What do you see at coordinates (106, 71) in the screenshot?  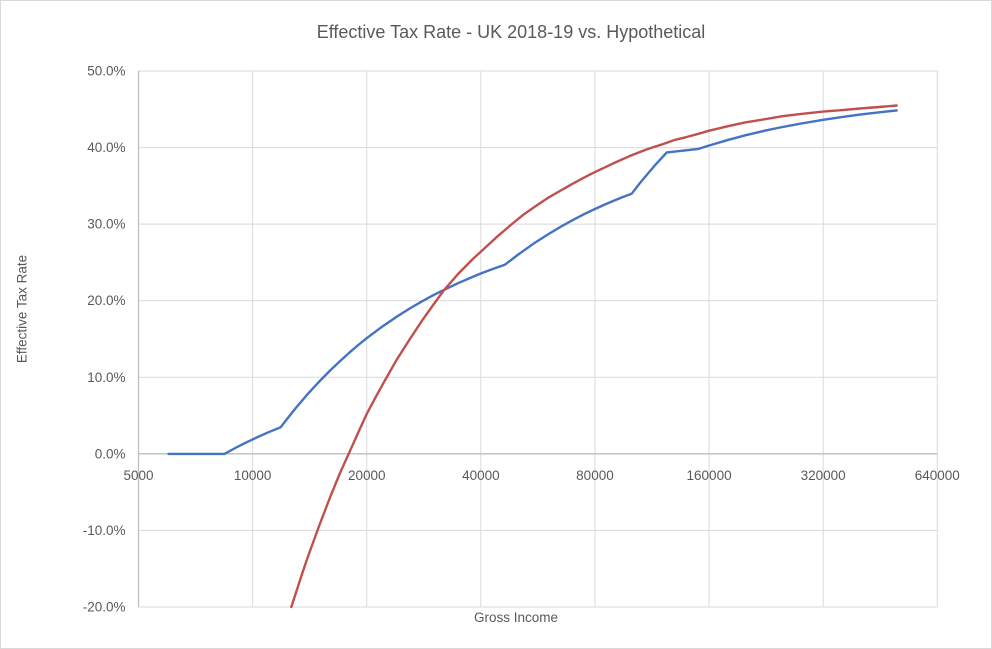 I see `y-tick-label: 50.0%` at bounding box center [106, 71].